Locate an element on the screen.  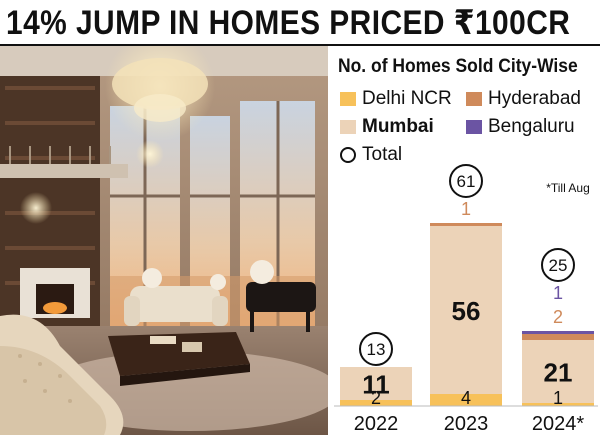
label-delhi-1: 4 is located at coordinates (466, 398).